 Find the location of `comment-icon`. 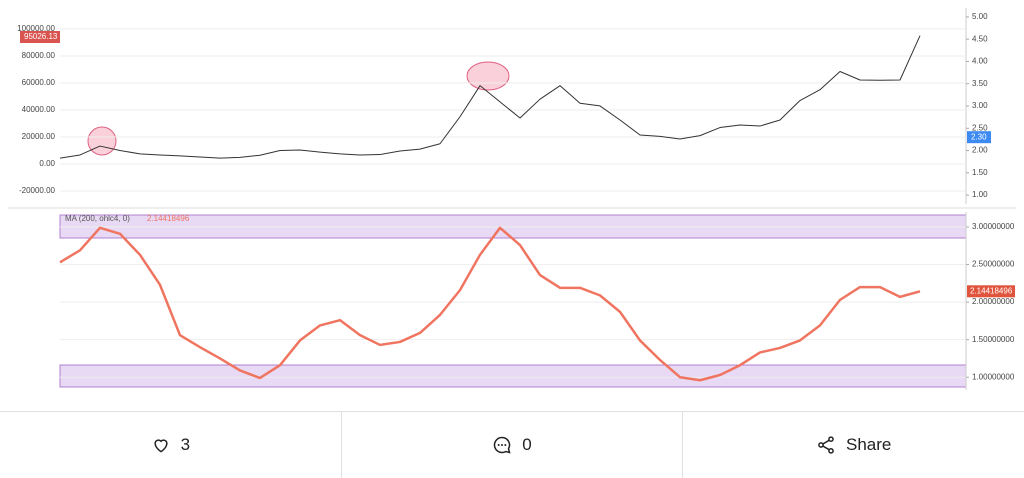

comment-icon is located at coordinates (502, 445).